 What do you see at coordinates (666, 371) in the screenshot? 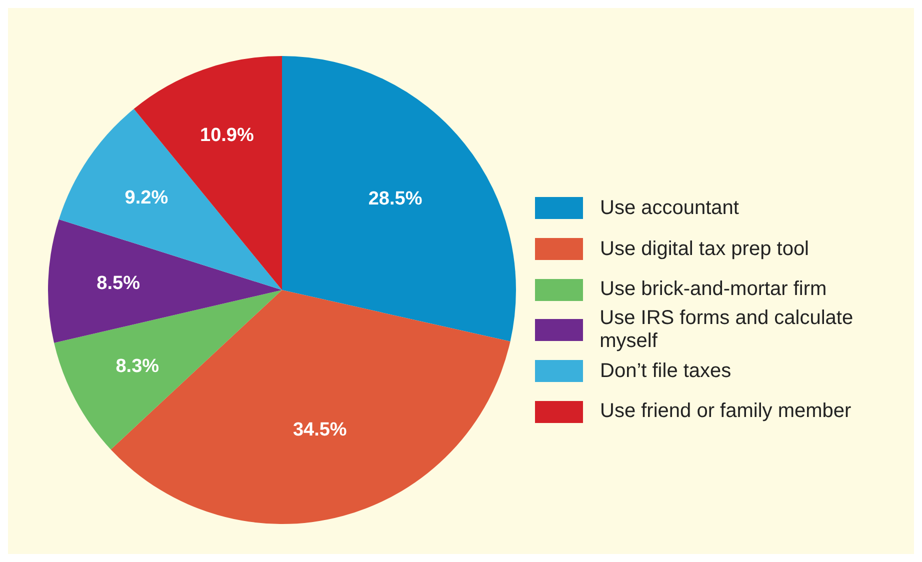
I see `legend-label: Don’t file taxes` at bounding box center [666, 371].